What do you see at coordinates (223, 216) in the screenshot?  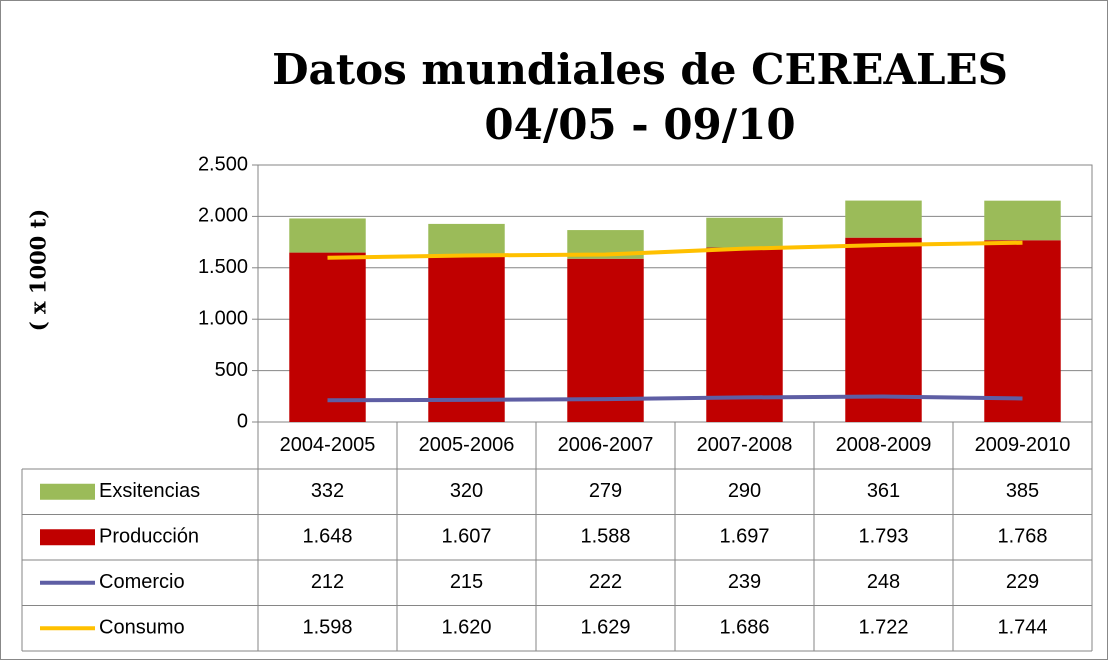 I see `y-tick-label: 2.000` at bounding box center [223, 216].